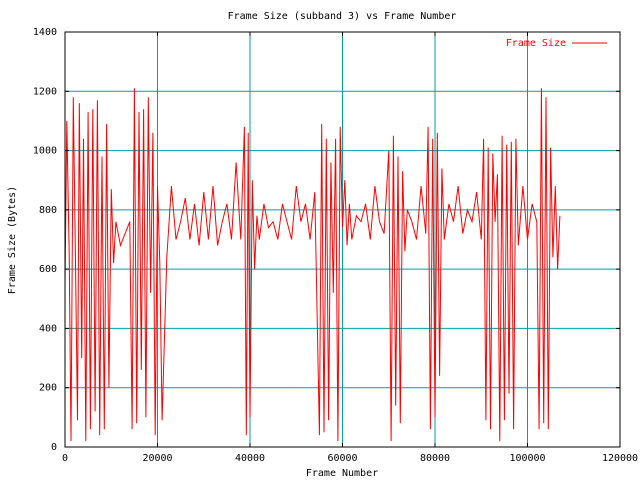 The height and width of the screenshot is (480, 640). I want to click on y-tick-label: 400, so click(48, 328).